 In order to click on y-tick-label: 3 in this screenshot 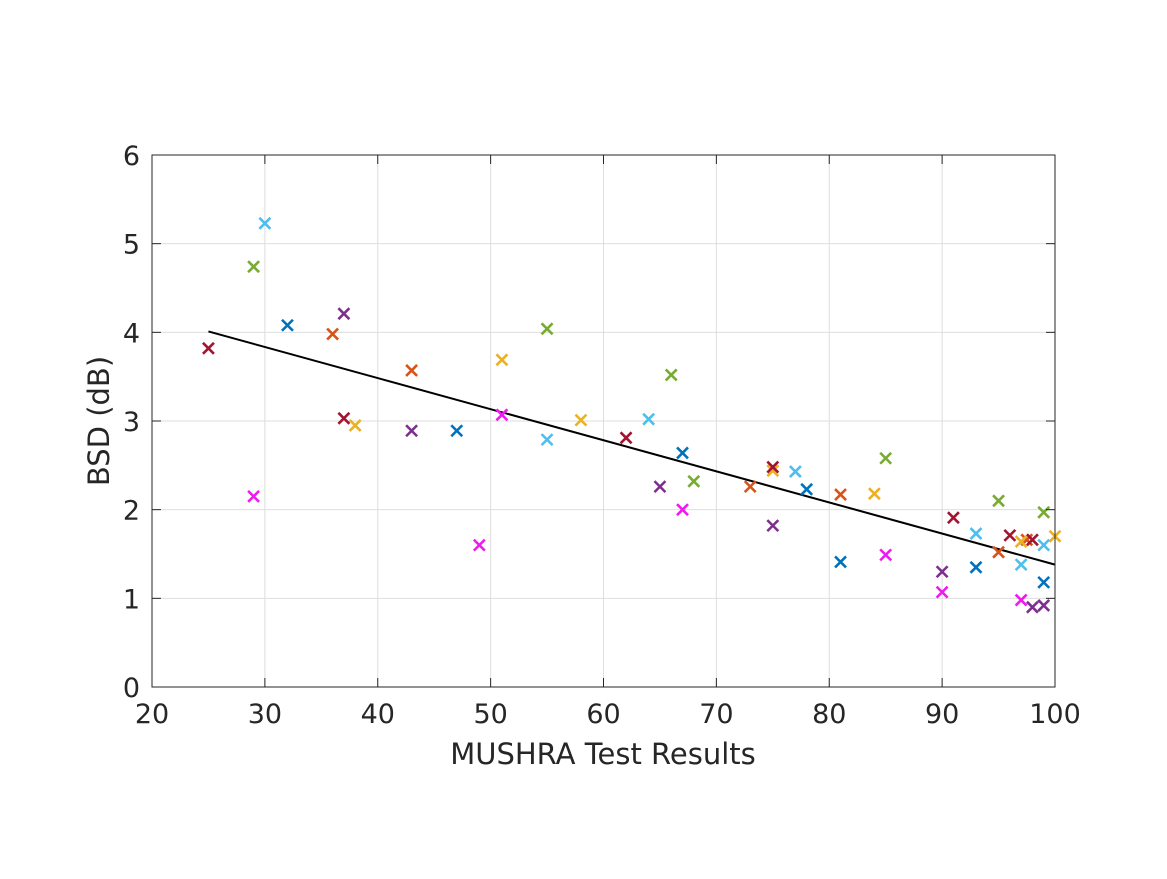, I will do `click(131, 422)`.